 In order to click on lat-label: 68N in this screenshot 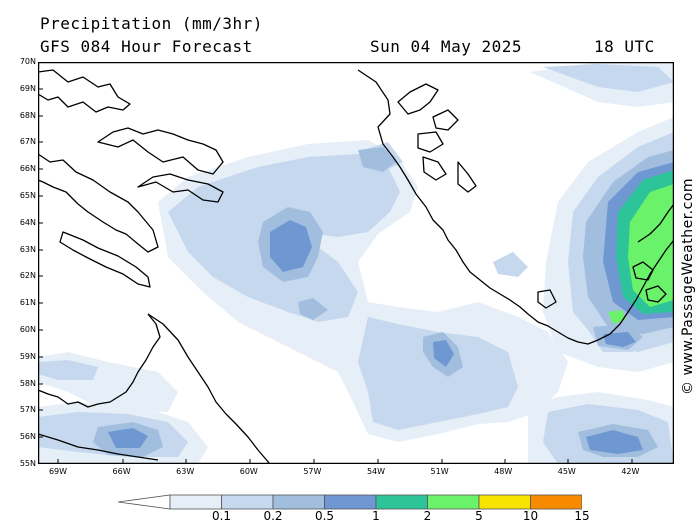, I will do `click(27, 115)`.